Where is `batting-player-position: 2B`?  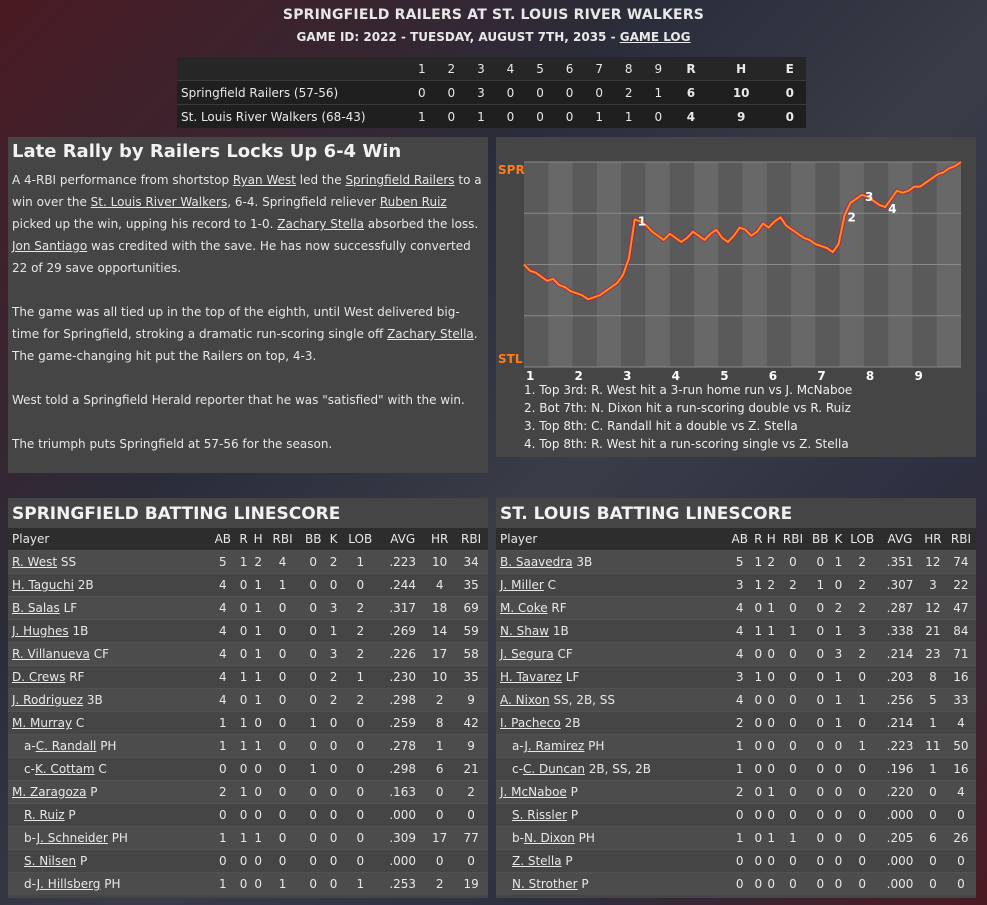
batting-player-position: 2B is located at coordinates (83, 585).